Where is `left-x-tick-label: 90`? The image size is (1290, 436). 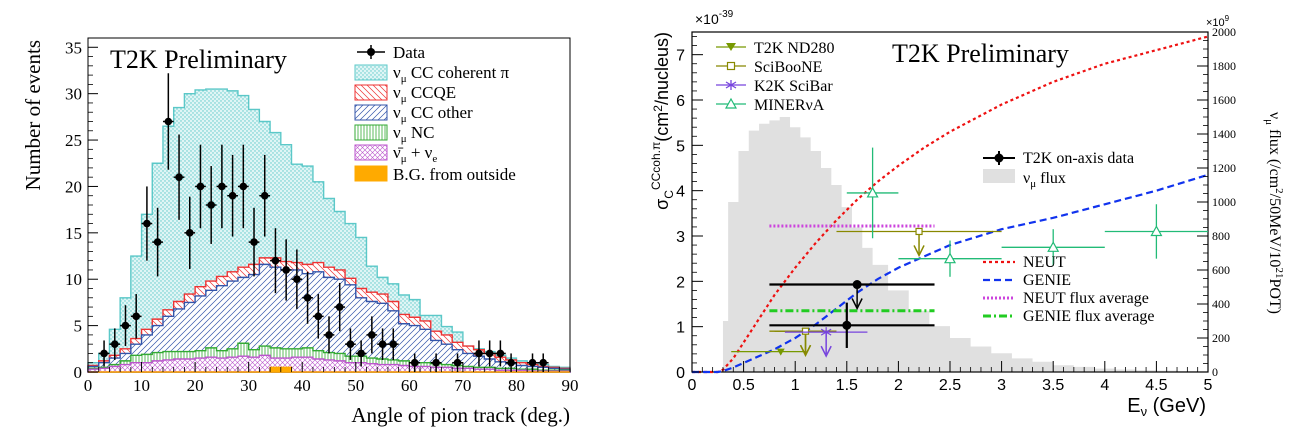 left-x-tick-label: 90 is located at coordinates (570, 385).